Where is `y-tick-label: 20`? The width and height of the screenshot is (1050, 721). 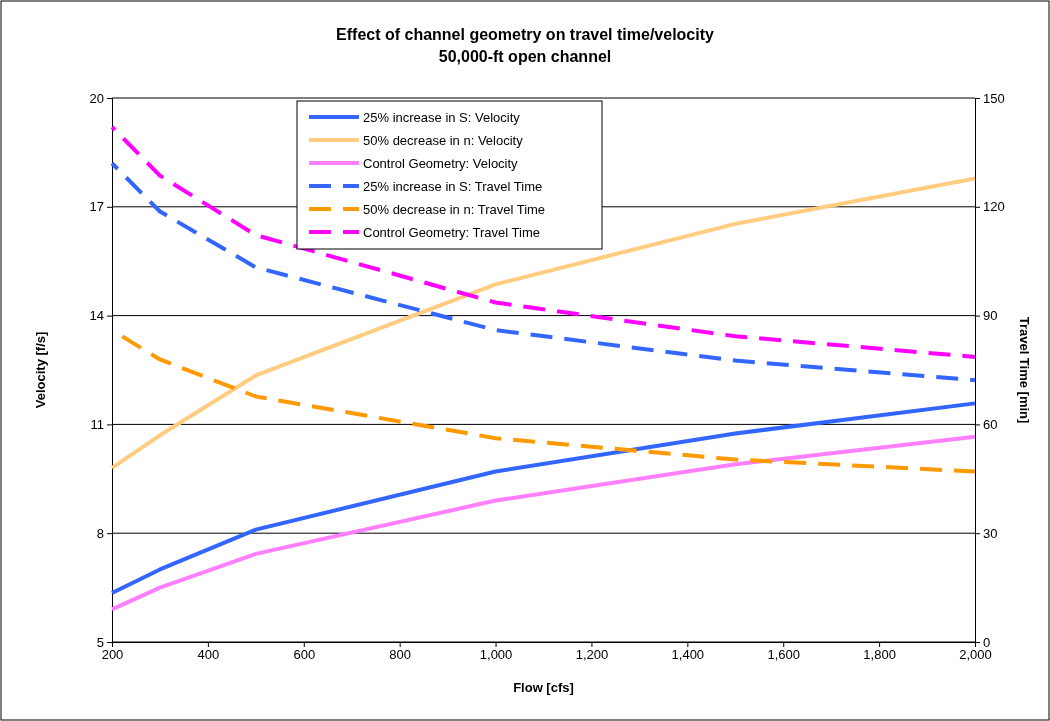 y-tick-label: 20 is located at coordinates (96, 98).